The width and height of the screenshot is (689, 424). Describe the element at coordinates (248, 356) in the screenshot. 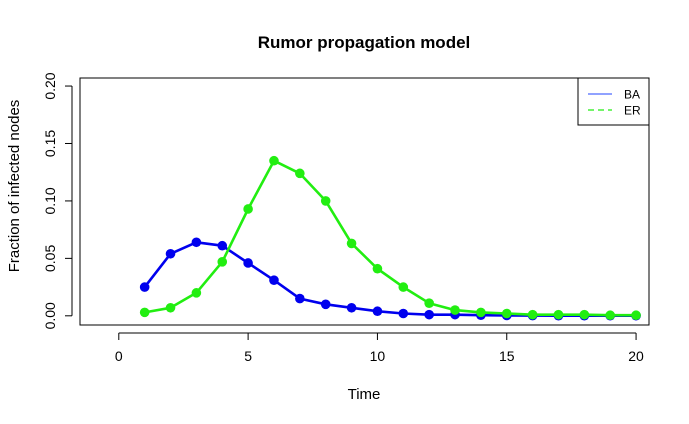

I see `x-tick-label: 5` at that location.